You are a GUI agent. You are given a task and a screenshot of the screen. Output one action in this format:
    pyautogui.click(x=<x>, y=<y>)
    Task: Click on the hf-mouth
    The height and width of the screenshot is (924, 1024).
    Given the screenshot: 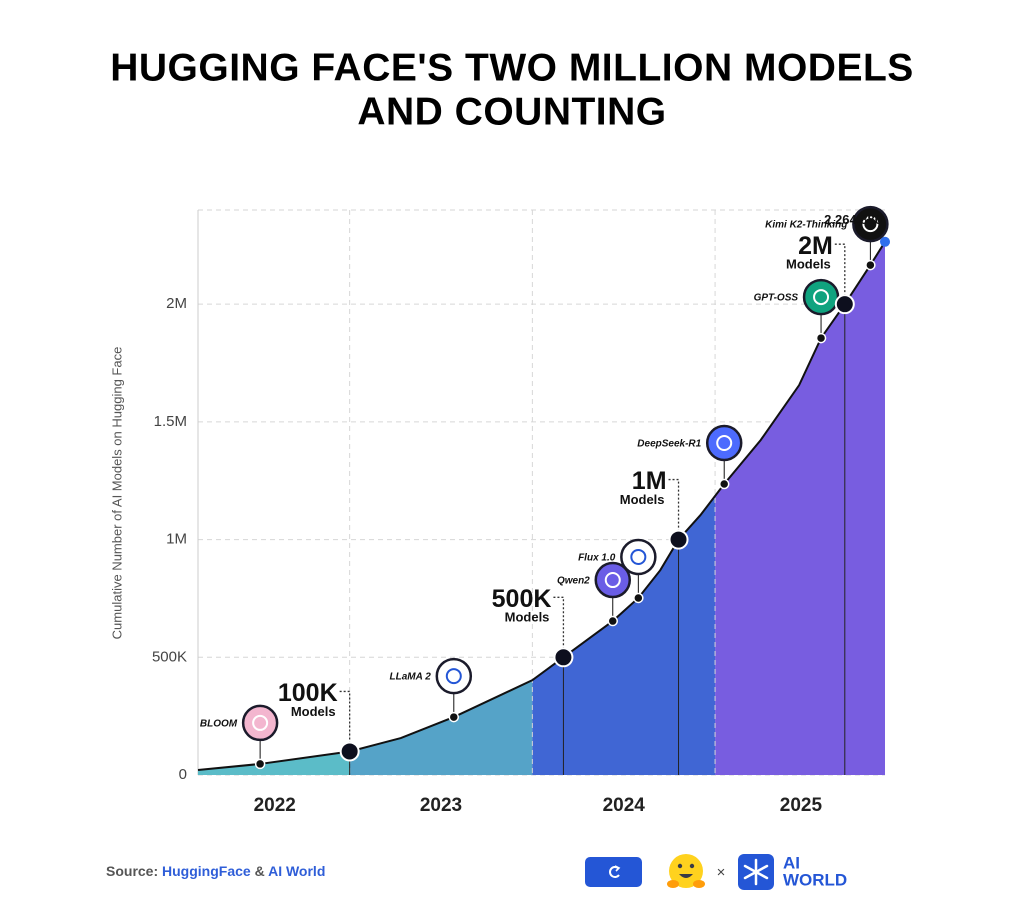 What is the action you would take?
    pyautogui.click(x=686, y=876)
    